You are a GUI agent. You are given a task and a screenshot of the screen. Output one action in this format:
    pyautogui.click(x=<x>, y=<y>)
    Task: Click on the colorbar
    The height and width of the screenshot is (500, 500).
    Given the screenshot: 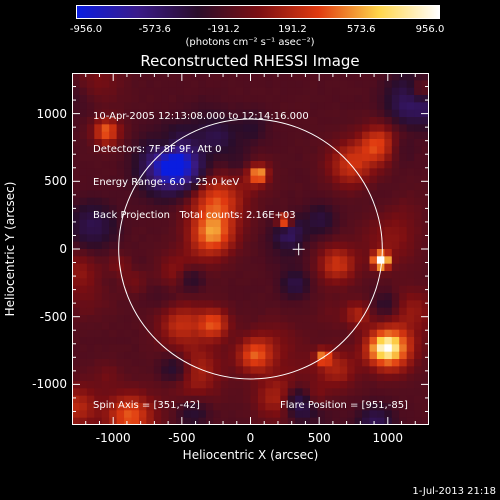 What is the action you would take?
    pyautogui.click(x=258, y=12)
    